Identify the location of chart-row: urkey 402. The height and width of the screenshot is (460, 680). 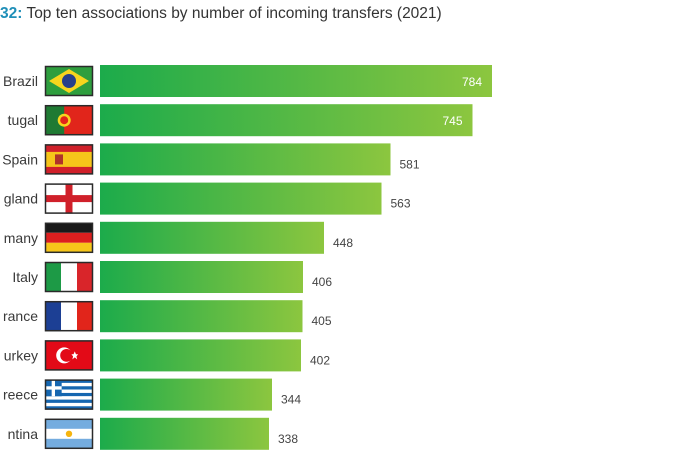
(167, 355).